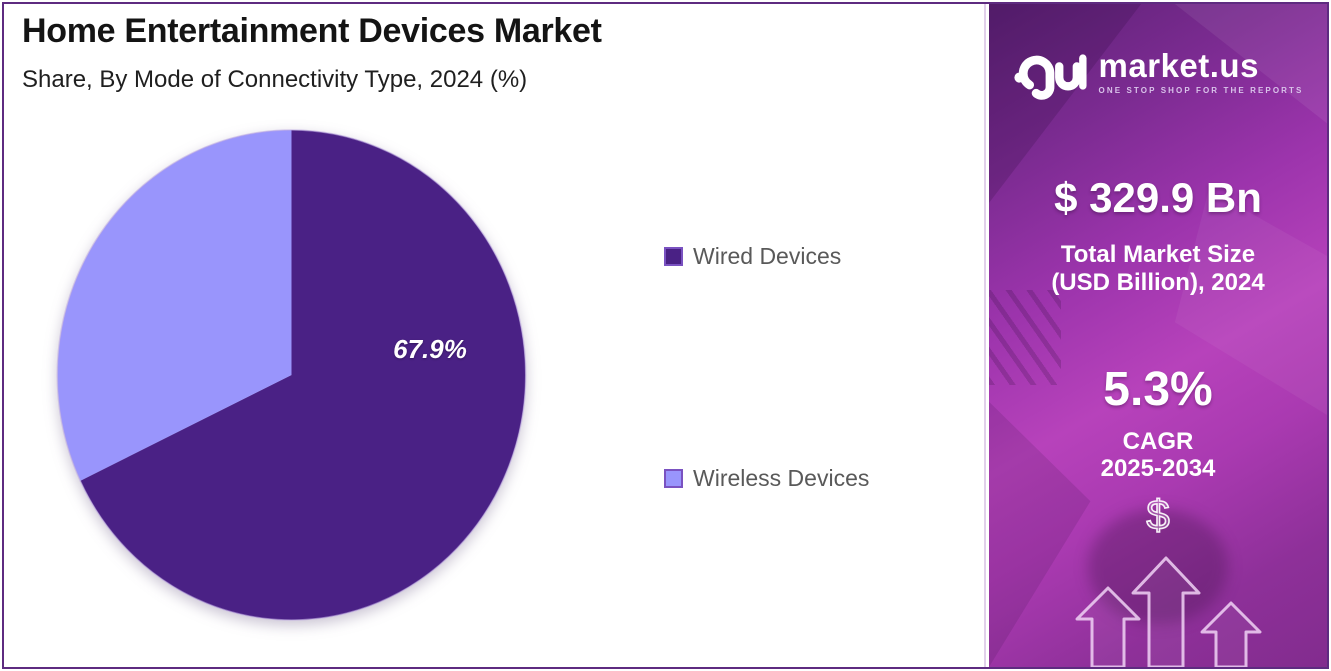  What do you see at coordinates (174, 305) in the screenshot?
I see `pie-slice-wireless-devices` at bounding box center [174, 305].